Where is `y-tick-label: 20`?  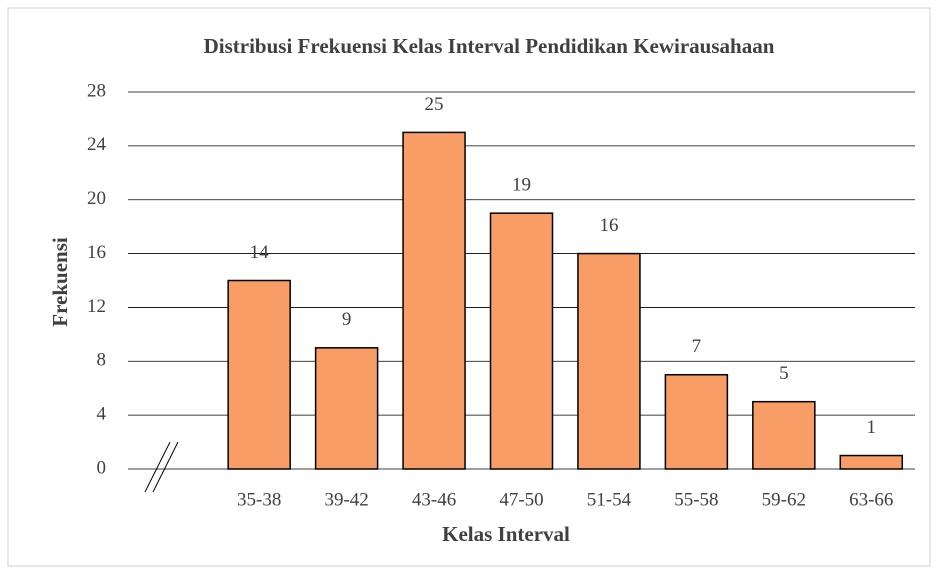 y-tick-label: 20 is located at coordinates (96, 198).